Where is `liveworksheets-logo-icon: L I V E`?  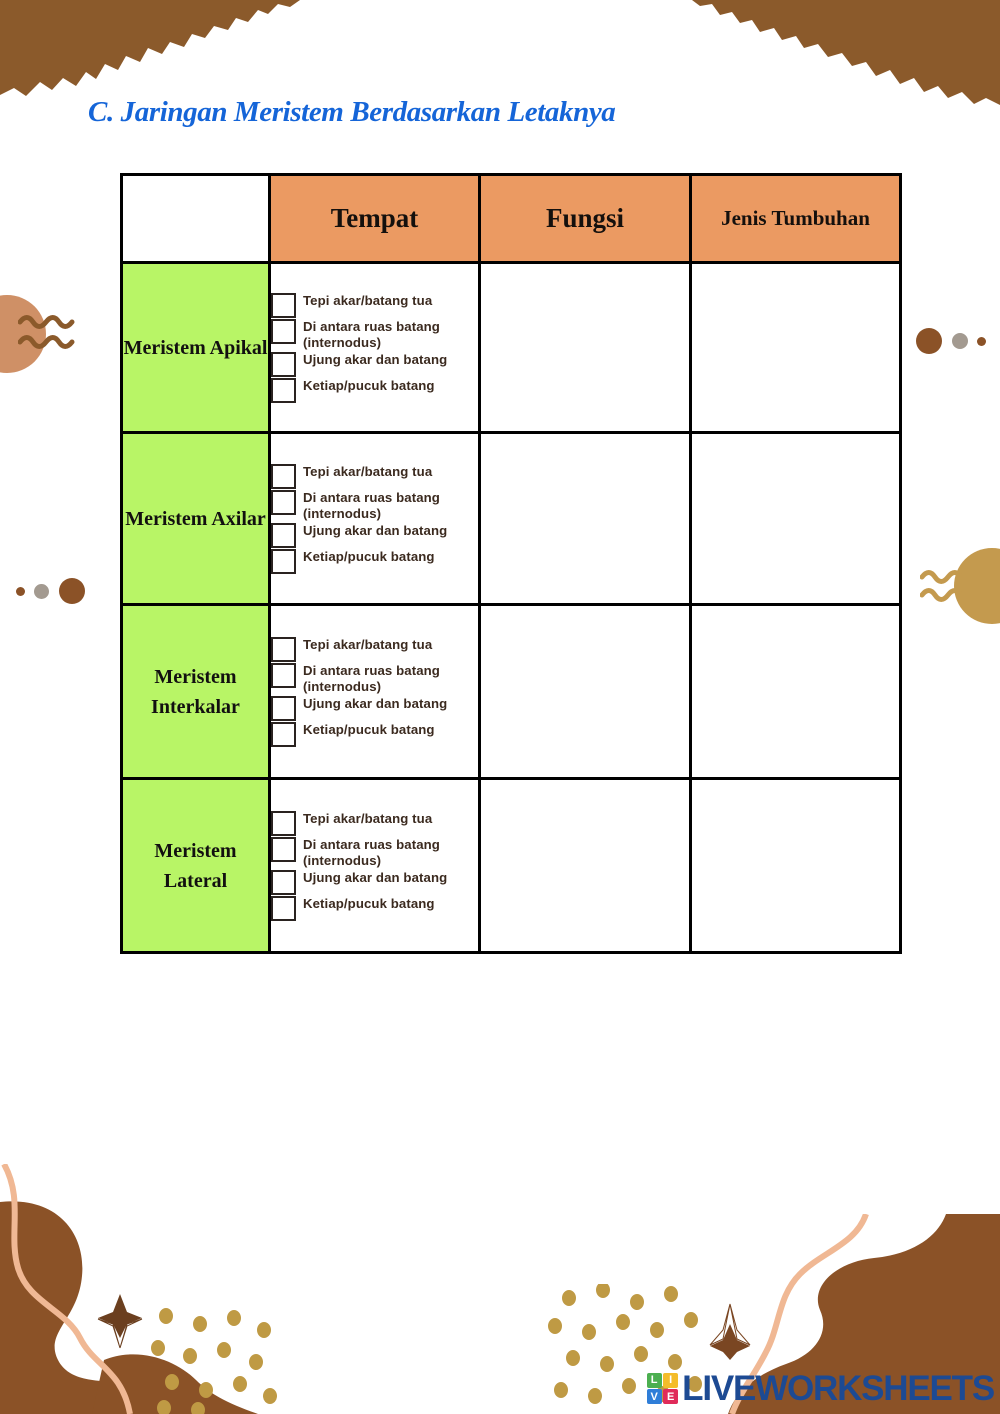 liveworksheets-logo-icon: L I V E is located at coordinates (662, 1388).